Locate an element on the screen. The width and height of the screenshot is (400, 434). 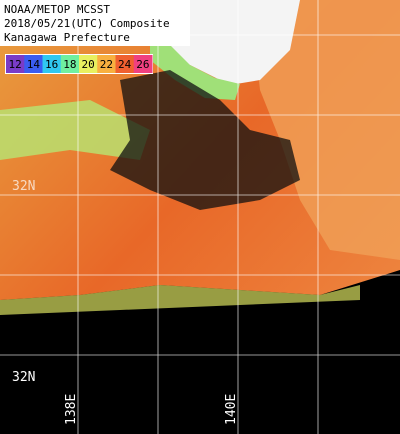
front is located at coordinates (180, 300).